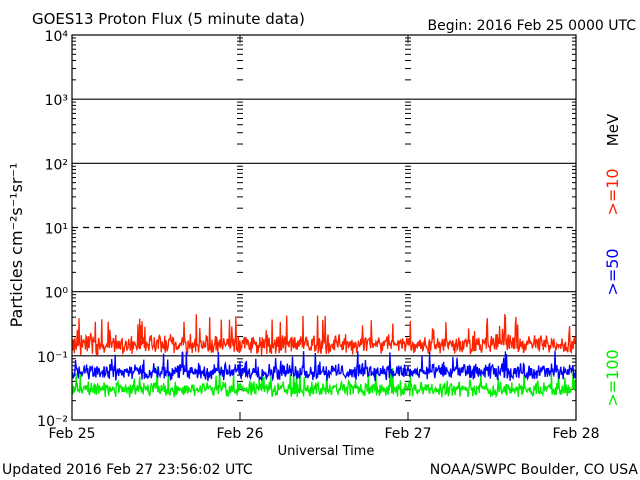 The image size is (640, 480). I want to click on source-credit: NOAA/SWPC Boulder, CO USA, so click(534, 470).